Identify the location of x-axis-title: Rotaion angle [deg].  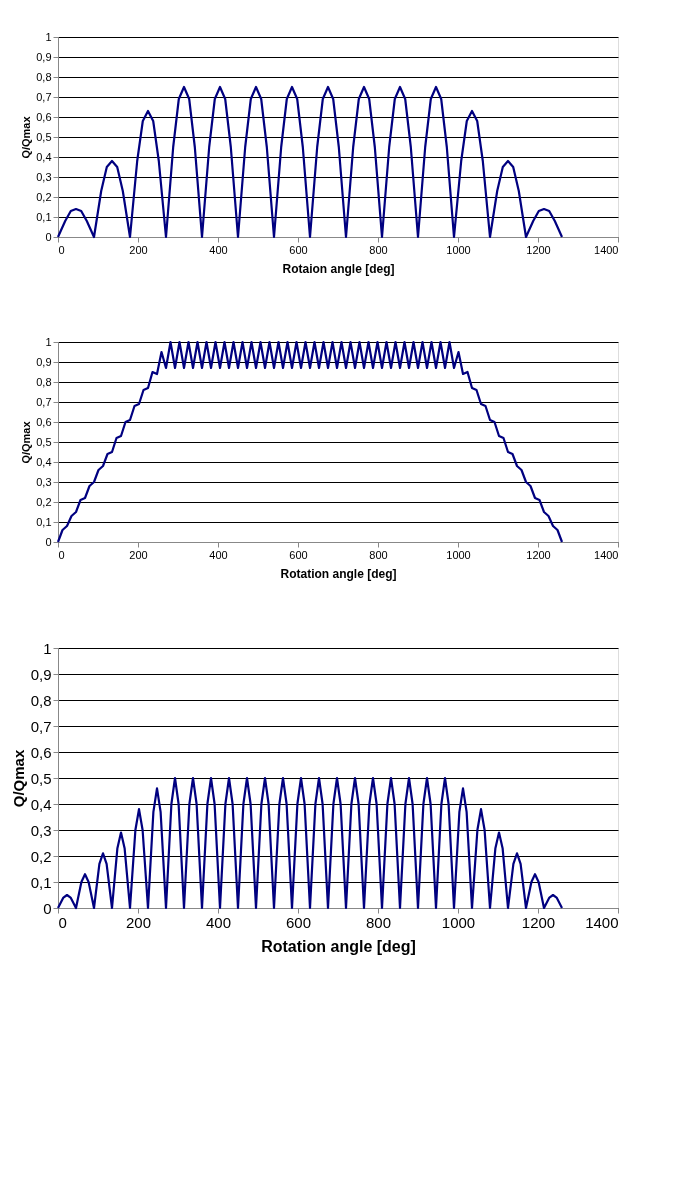
(338, 268).